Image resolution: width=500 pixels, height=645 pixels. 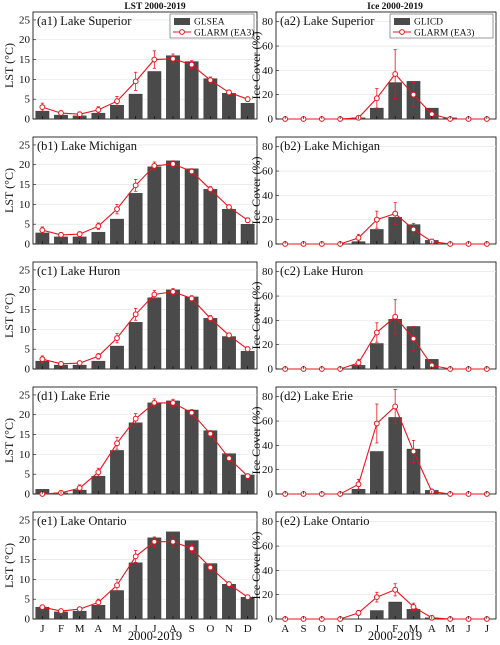 What do you see at coordinates (173, 629) in the screenshot?
I see `x-tick-label: A` at bounding box center [173, 629].